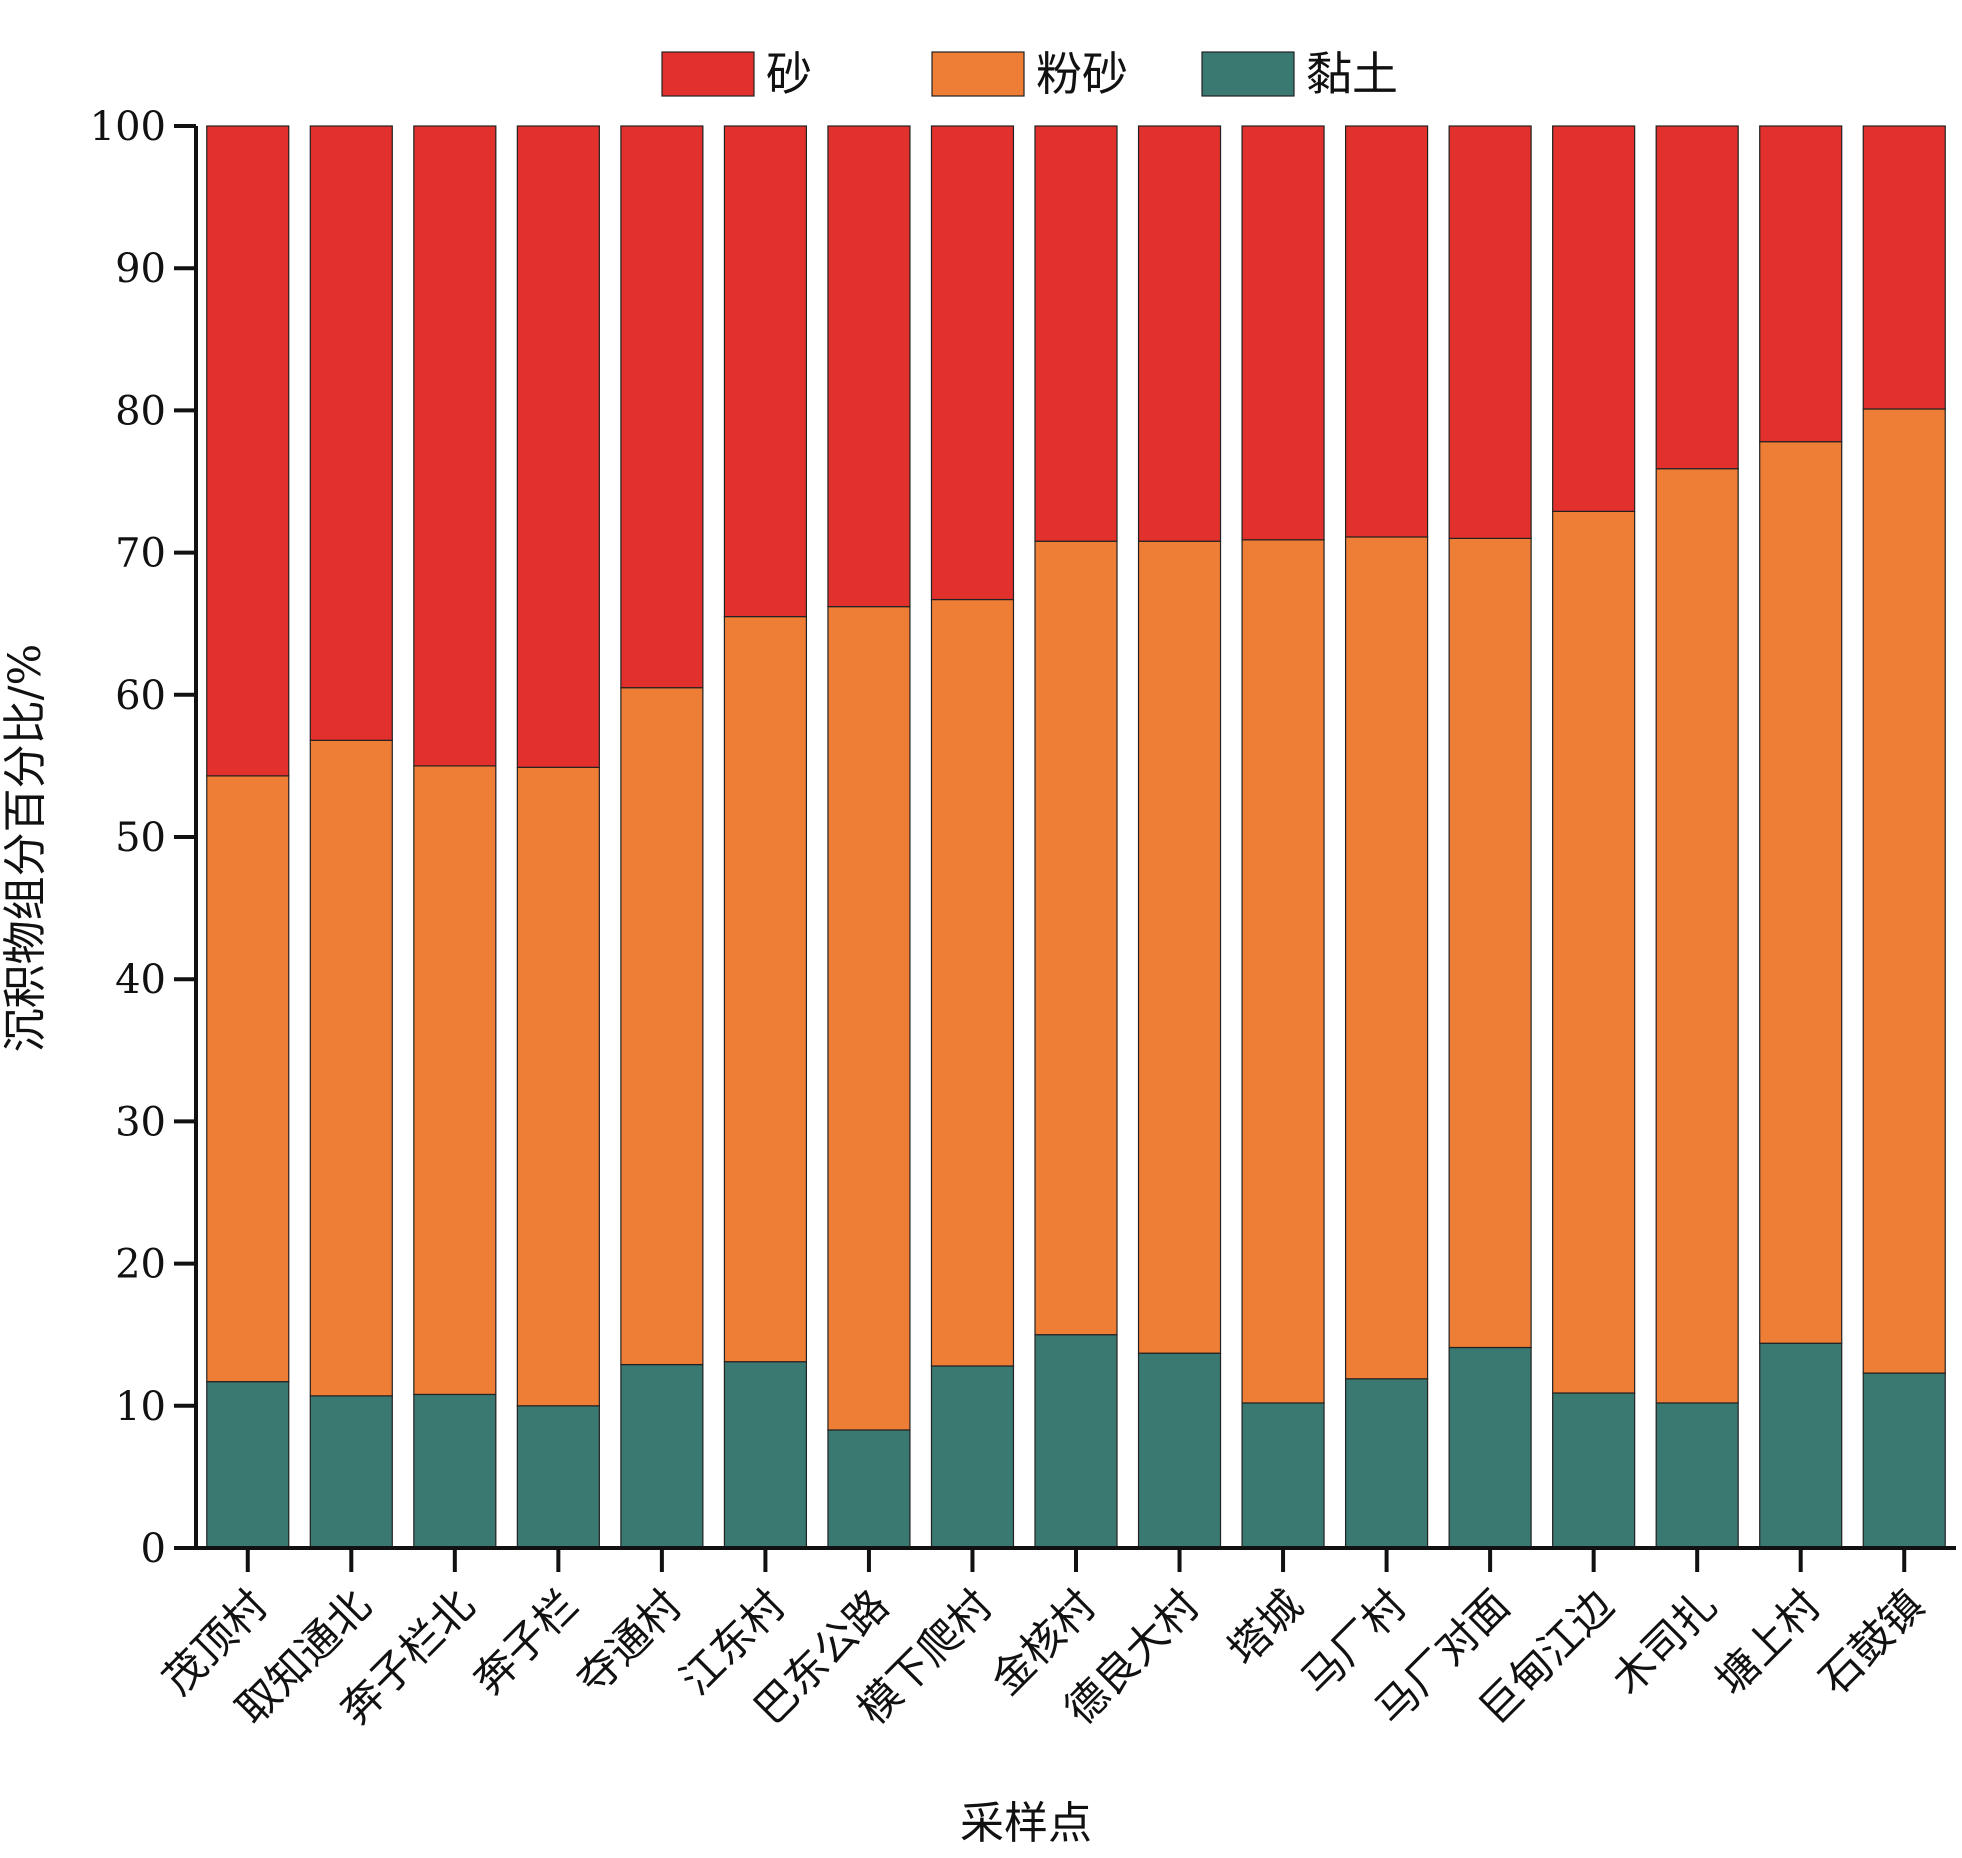  What do you see at coordinates (1664, 1642) in the screenshot?
I see `x-tick-label: 木司扎` at bounding box center [1664, 1642].